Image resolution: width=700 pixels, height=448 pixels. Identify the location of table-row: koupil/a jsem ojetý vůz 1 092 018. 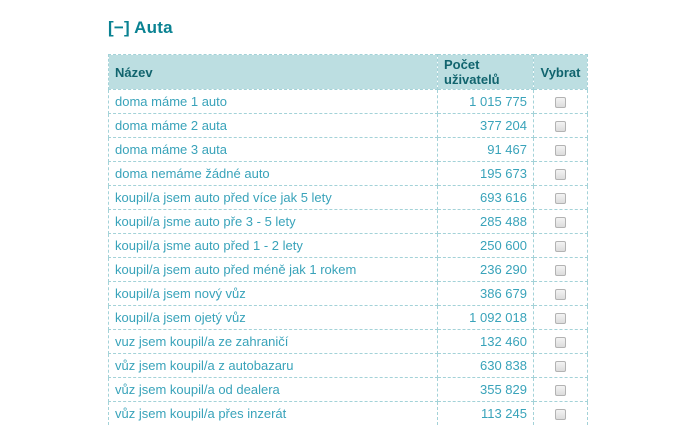
(348, 317).